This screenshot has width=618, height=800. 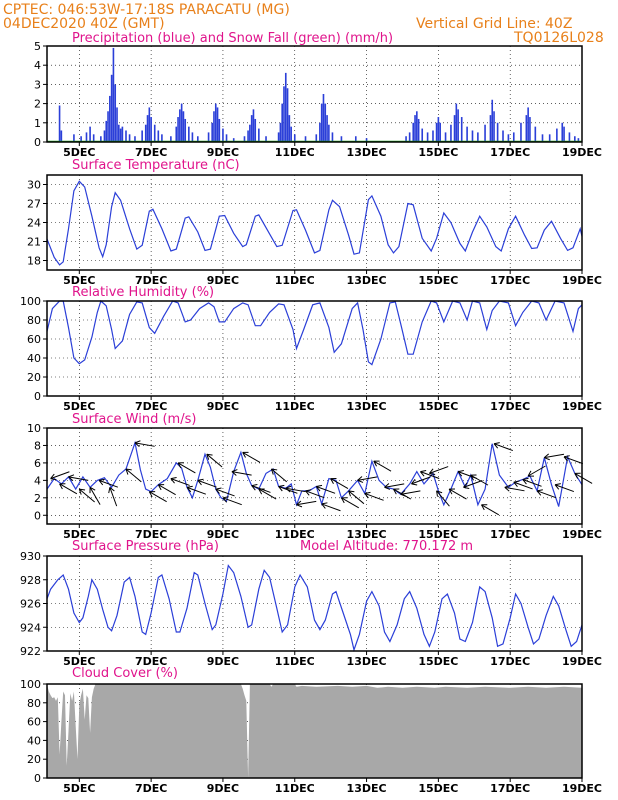 What do you see at coordinates (314, 473) in the screenshot?
I see `wind-line` at bounding box center [314, 473].